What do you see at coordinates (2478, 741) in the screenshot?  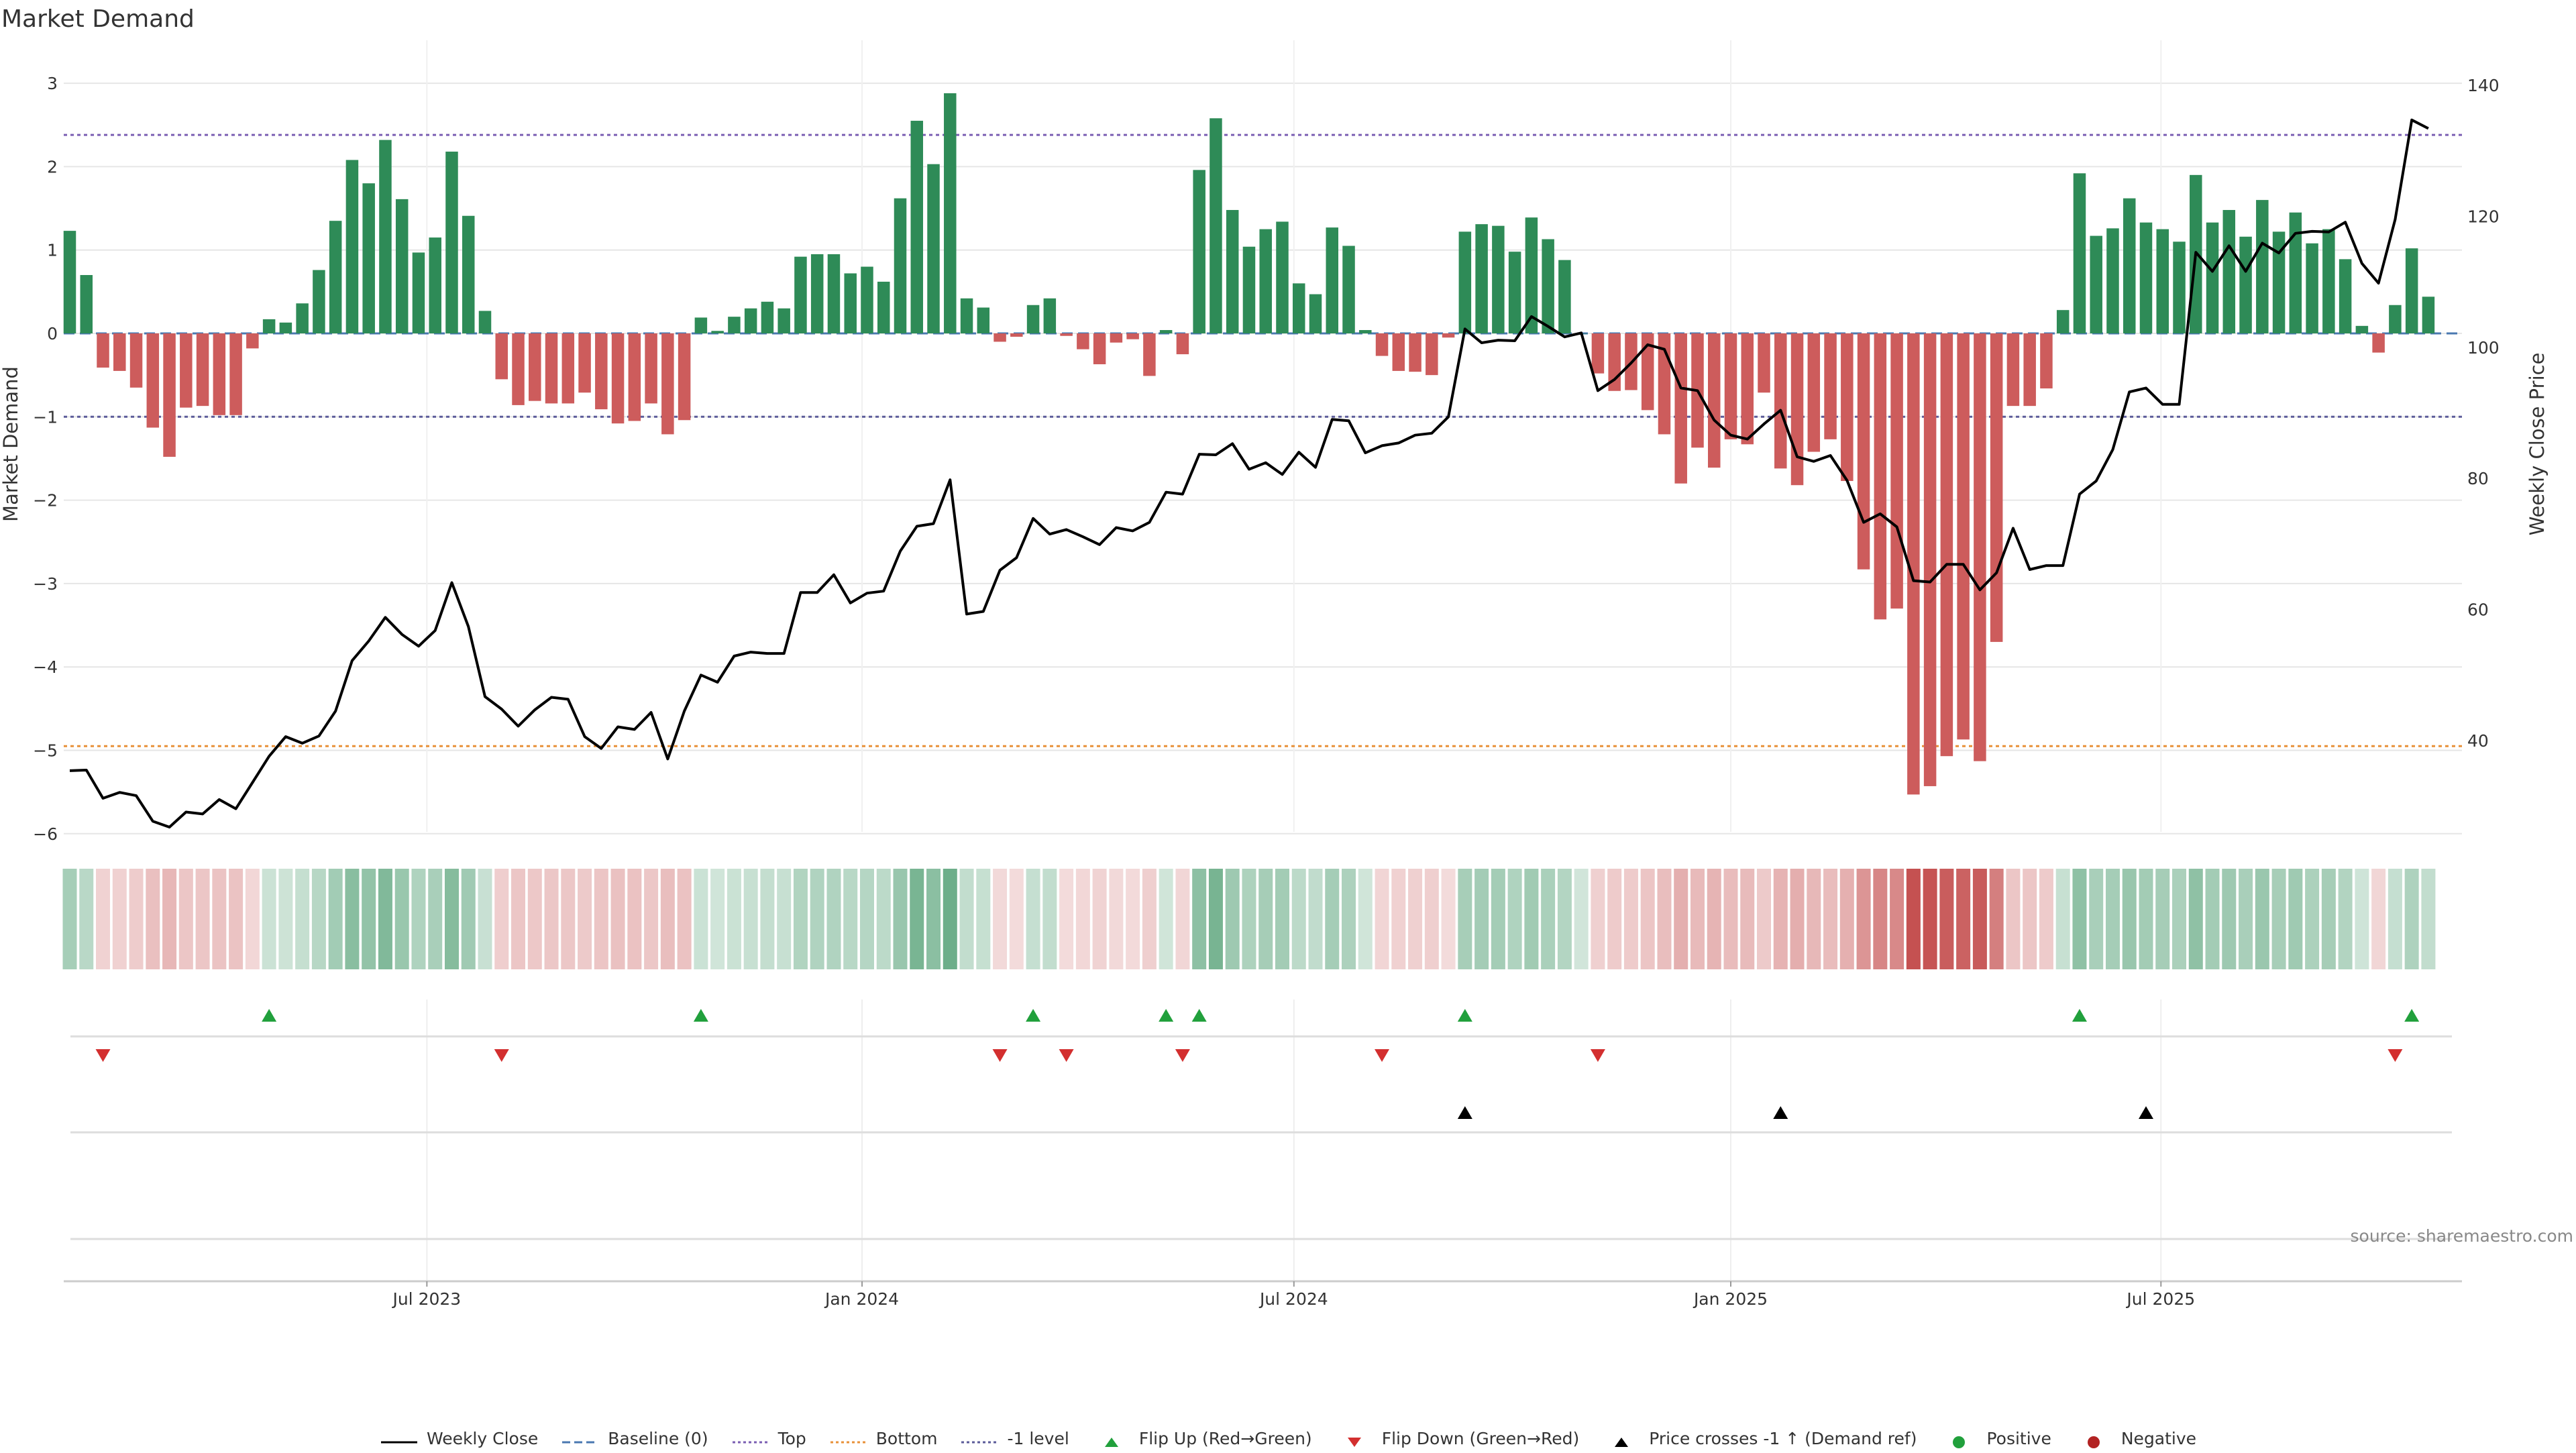 I see `right-tick-label: 40` at bounding box center [2478, 741].